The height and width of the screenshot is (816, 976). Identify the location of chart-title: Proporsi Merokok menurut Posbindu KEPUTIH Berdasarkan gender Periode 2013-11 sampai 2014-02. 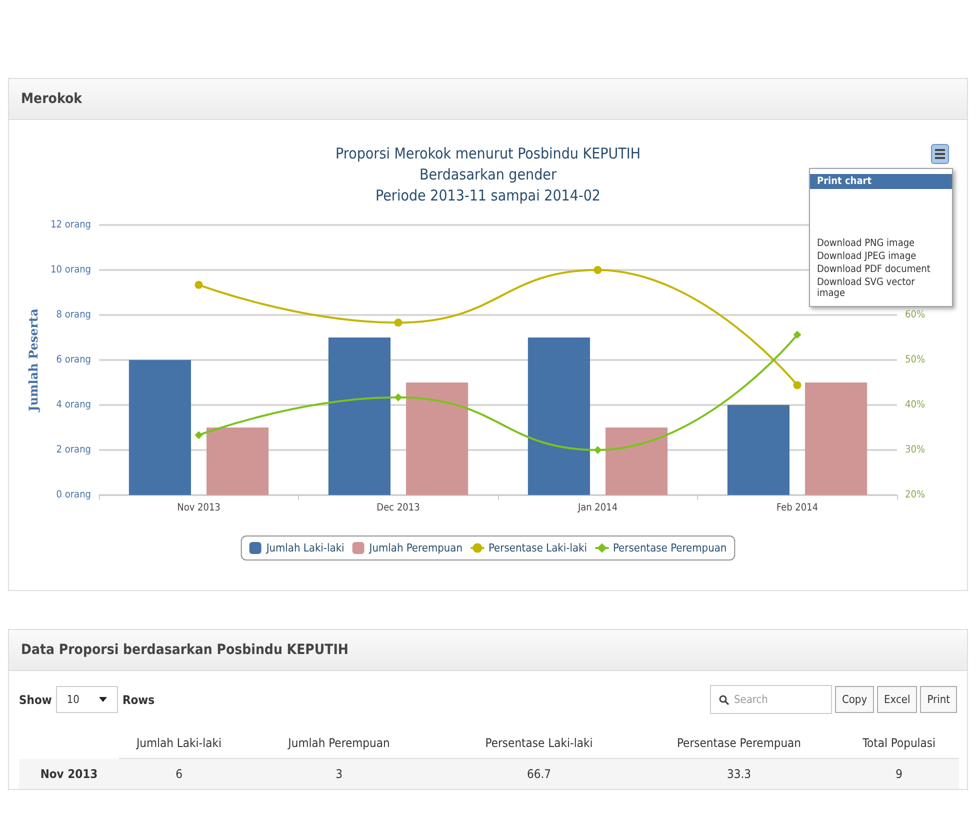
(488, 174).